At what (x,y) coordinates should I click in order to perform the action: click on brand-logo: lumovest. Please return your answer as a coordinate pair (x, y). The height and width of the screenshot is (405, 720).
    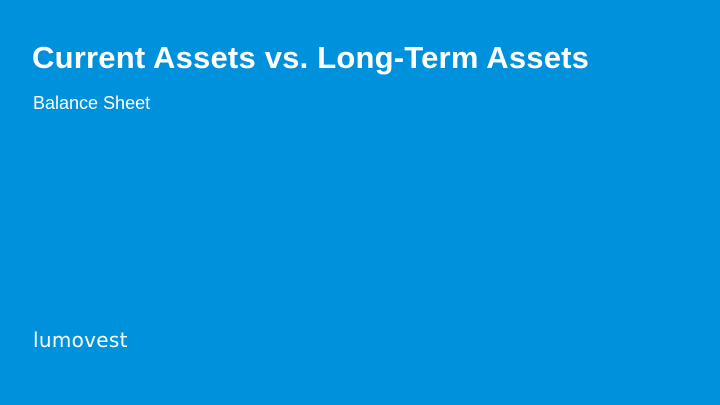
    Looking at the image, I should click on (80, 340).